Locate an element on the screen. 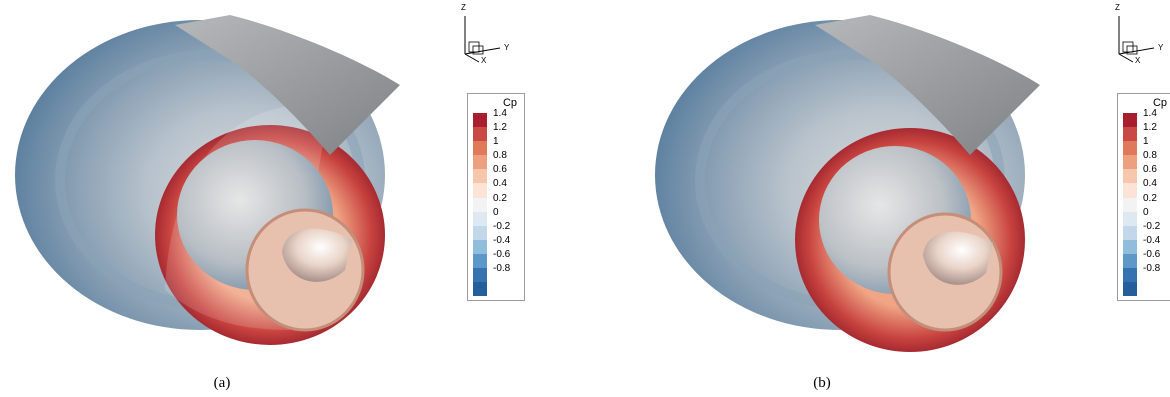 This screenshot has height=397, width=1170. subfigure-caption: (a) is located at coordinates (222, 383).